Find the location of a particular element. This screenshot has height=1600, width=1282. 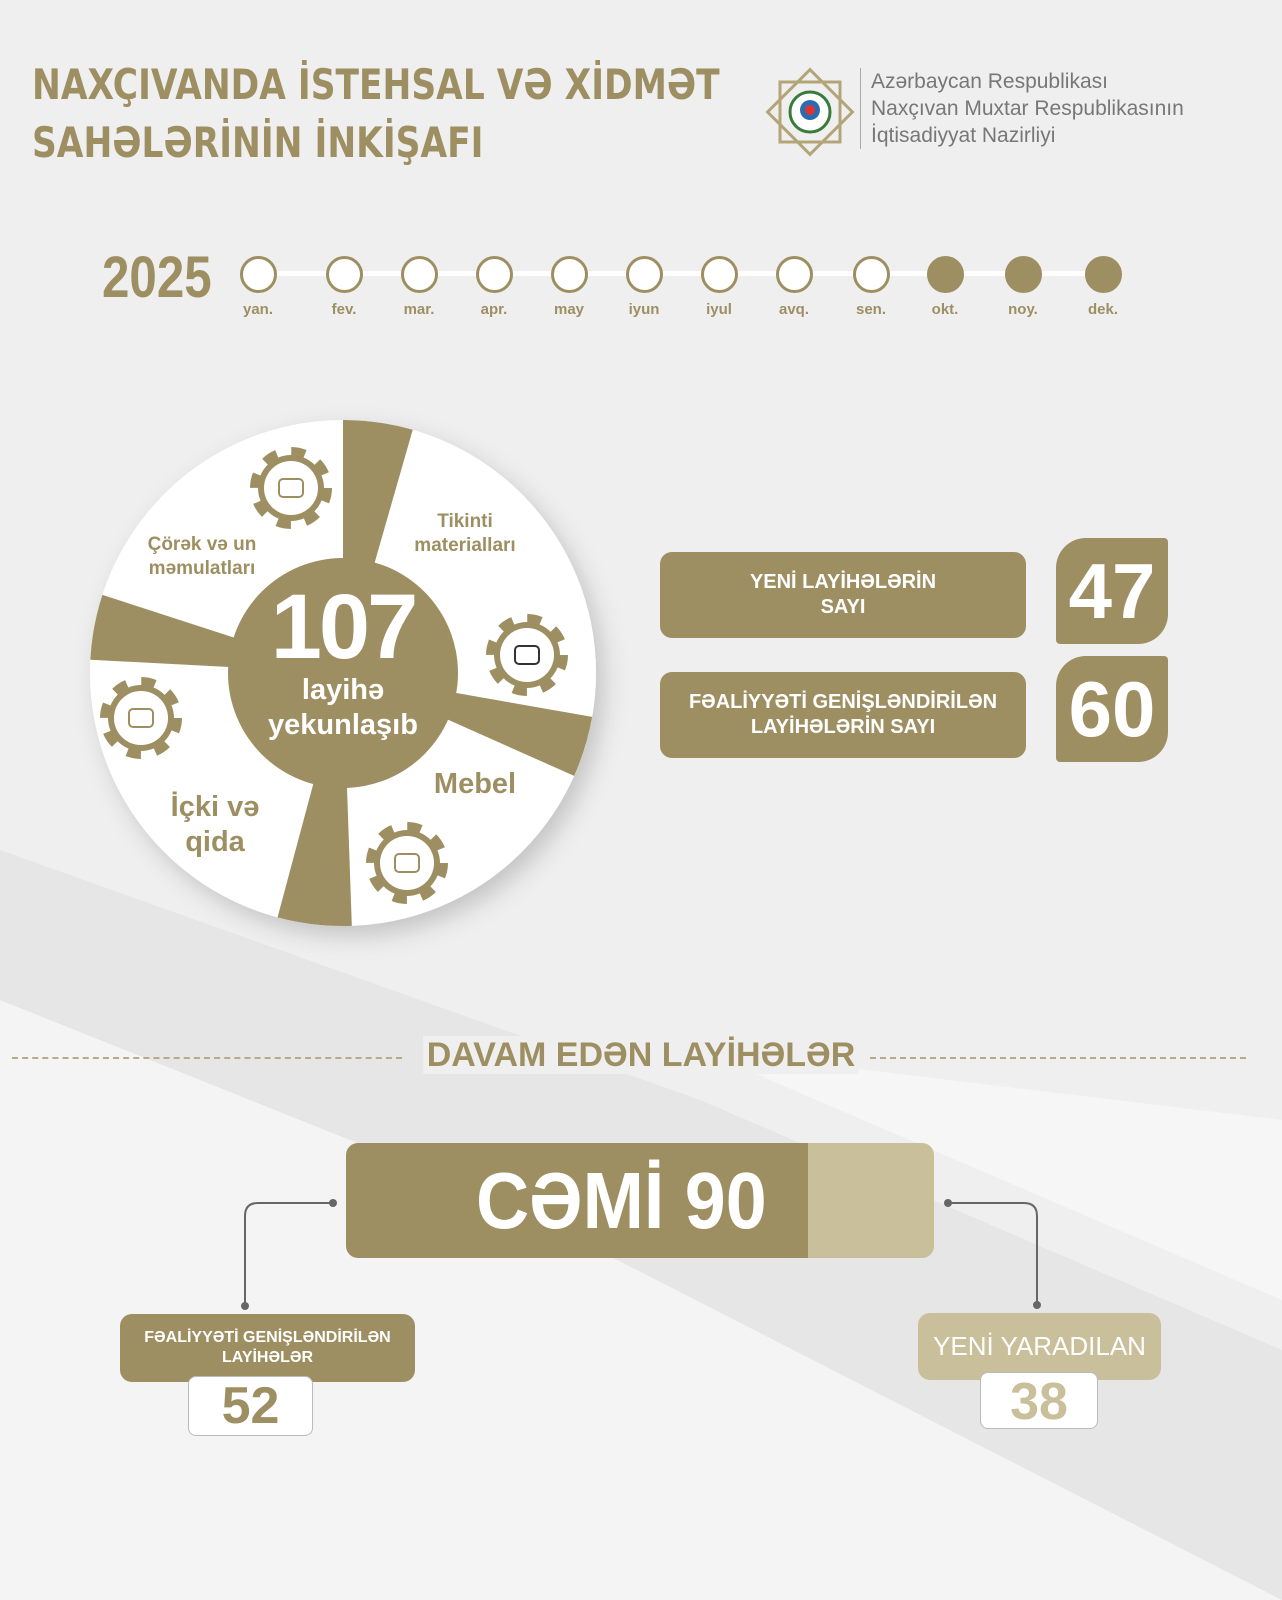

total-bar: CƏMİ 90 is located at coordinates (640, 1200).